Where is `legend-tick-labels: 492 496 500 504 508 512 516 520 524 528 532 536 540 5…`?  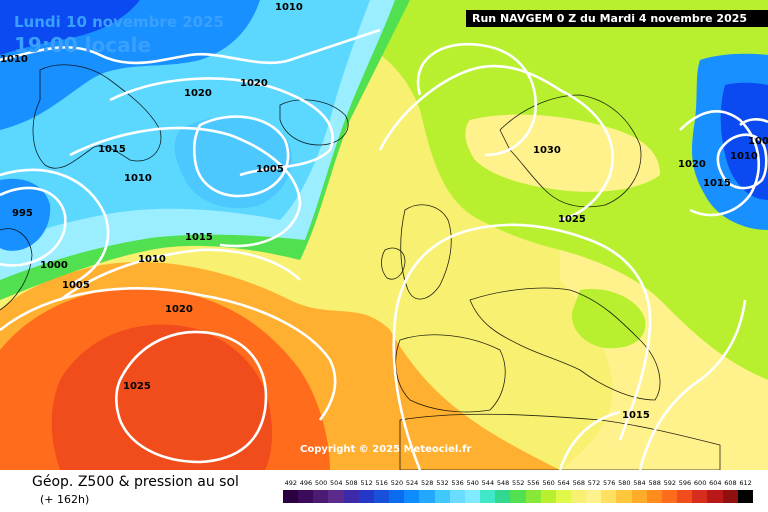 legend-tick-labels: 492 496 500 504 508 512 516 520 524 528 532 536 540 5… is located at coordinates (518, 484).